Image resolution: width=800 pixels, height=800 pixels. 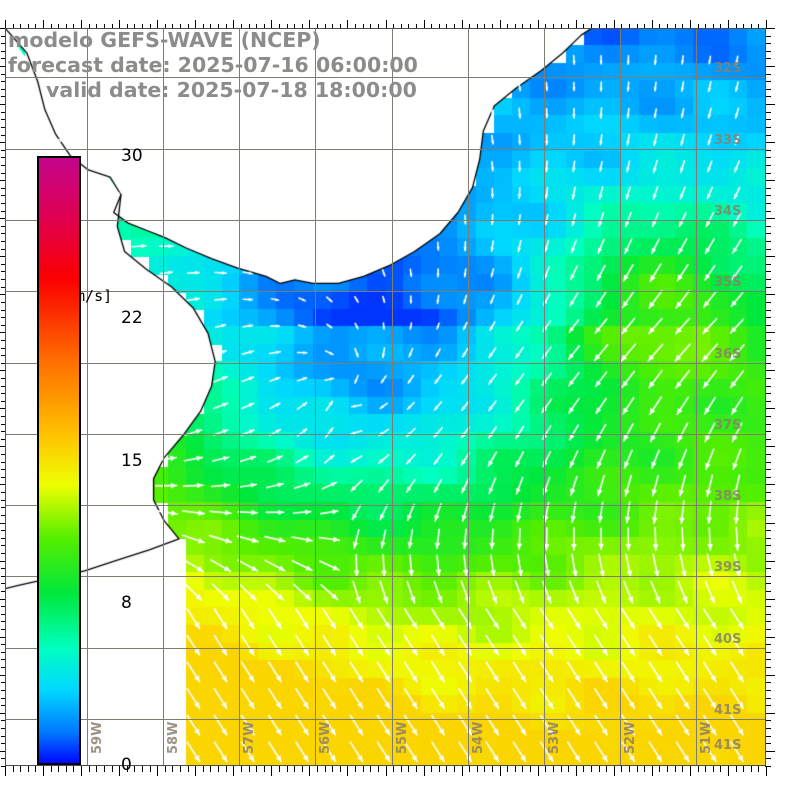 I want to click on colorbar-box, so click(x=59, y=460).